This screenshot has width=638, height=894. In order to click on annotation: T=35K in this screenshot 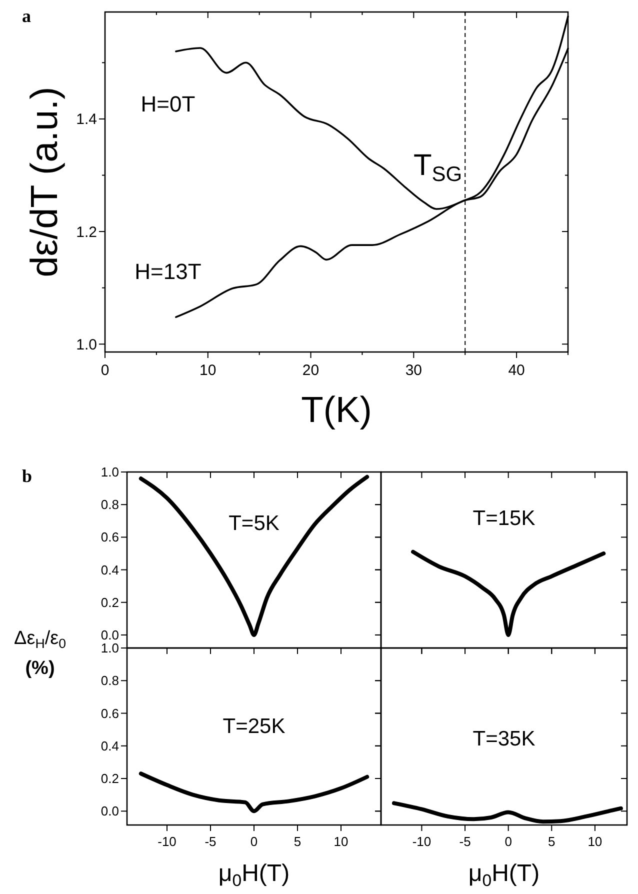, I will do `click(504, 738)`.